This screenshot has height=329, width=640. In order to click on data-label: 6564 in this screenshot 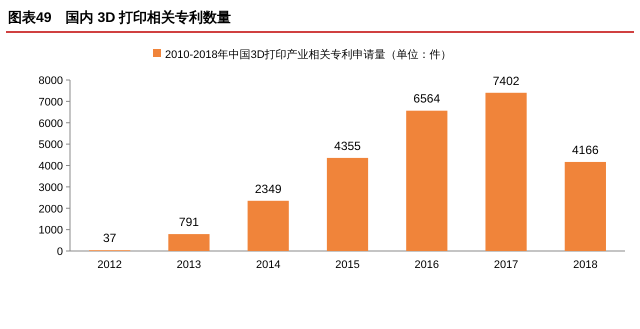, I will do `click(426, 99)`.